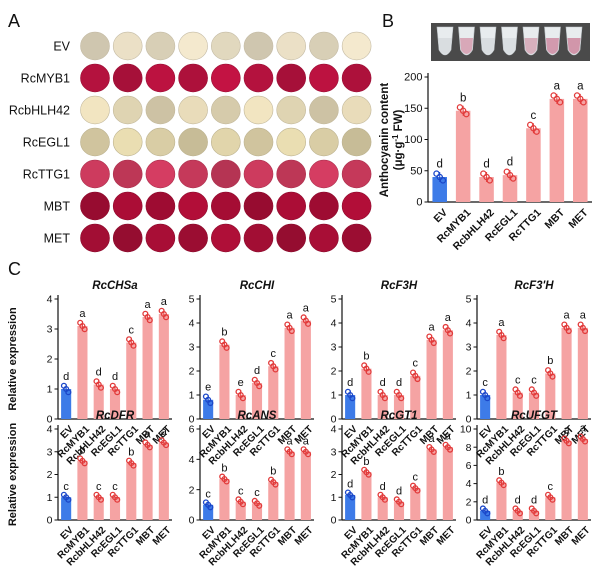 The image size is (600, 571). I want to click on panel-label-c: C, so click(14, 269).